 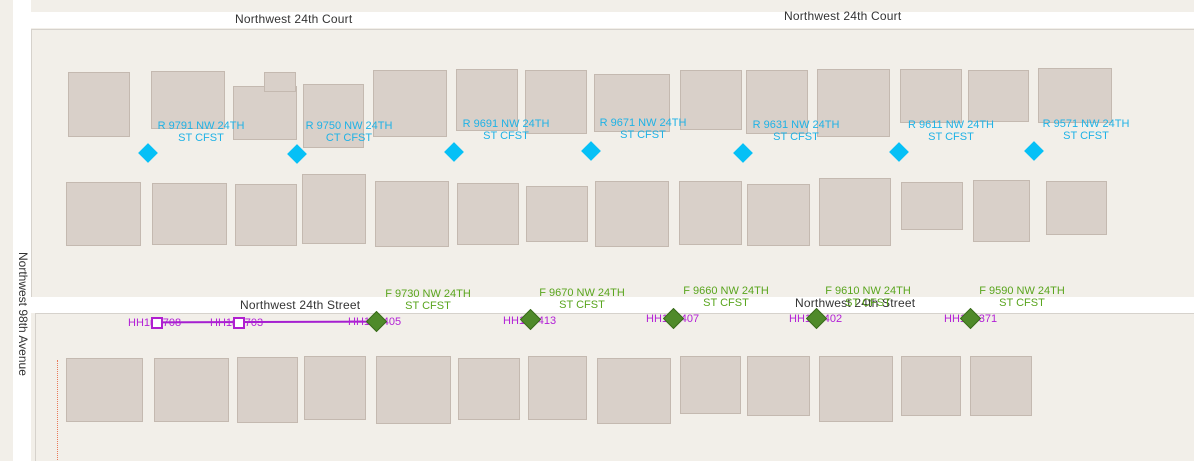 What do you see at coordinates (428, 300) in the screenshot?
I see `feed-label: F 9730 NW 24TH ST CFST` at bounding box center [428, 300].